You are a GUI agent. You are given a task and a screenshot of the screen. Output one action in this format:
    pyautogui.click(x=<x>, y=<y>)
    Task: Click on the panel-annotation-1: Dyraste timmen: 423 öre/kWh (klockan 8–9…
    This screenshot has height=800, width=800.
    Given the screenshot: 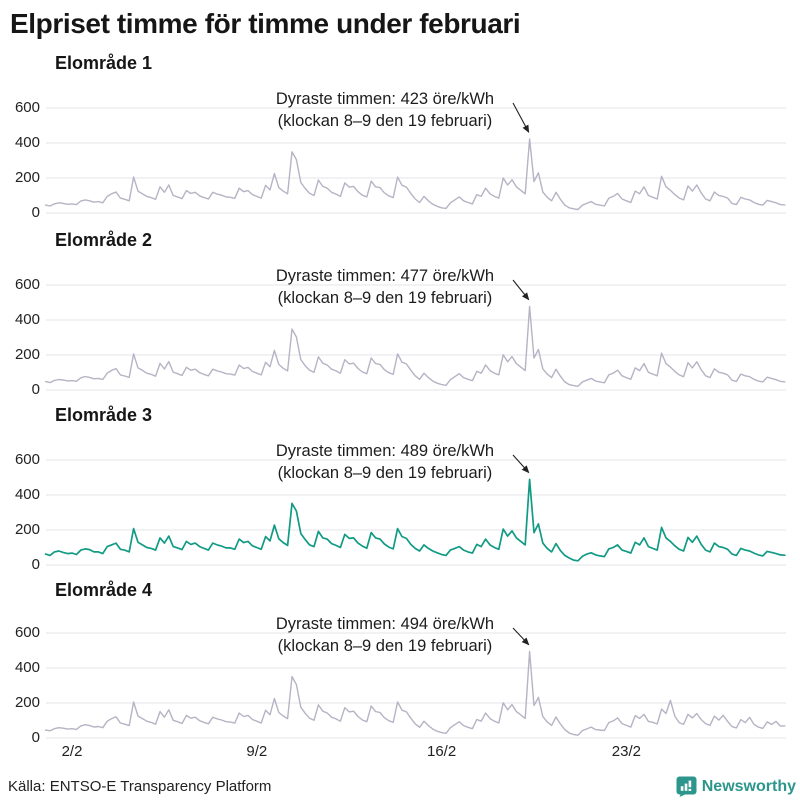 What is the action you would take?
    pyautogui.click(x=385, y=110)
    